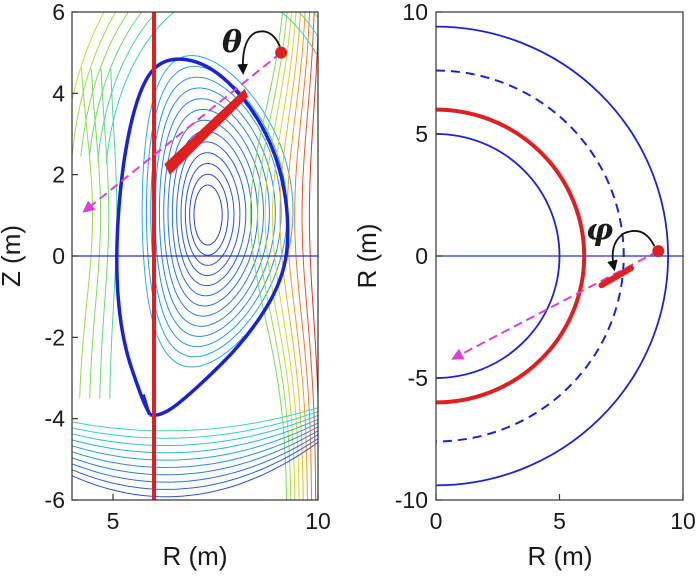  What do you see at coordinates (631, 251) in the screenshot?
I see `phi-arc-arrow` at bounding box center [631, 251].